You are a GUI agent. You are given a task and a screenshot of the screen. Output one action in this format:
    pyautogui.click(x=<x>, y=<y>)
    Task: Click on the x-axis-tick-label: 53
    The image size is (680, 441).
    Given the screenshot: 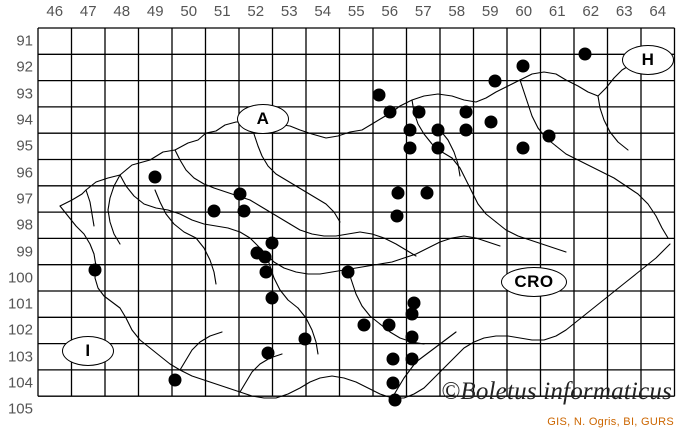 What is the action you would take?
    pyautogui.click(x=289, y=11)
    